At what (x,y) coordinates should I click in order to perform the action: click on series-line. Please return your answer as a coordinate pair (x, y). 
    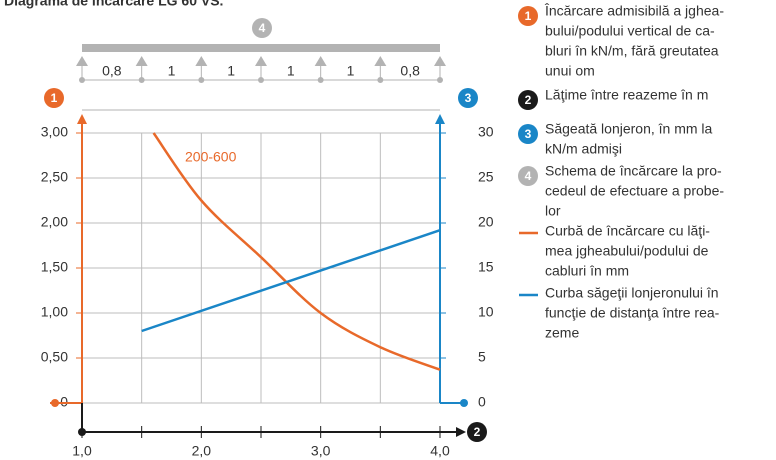
    Looking at the image, I should click on (291, 281).